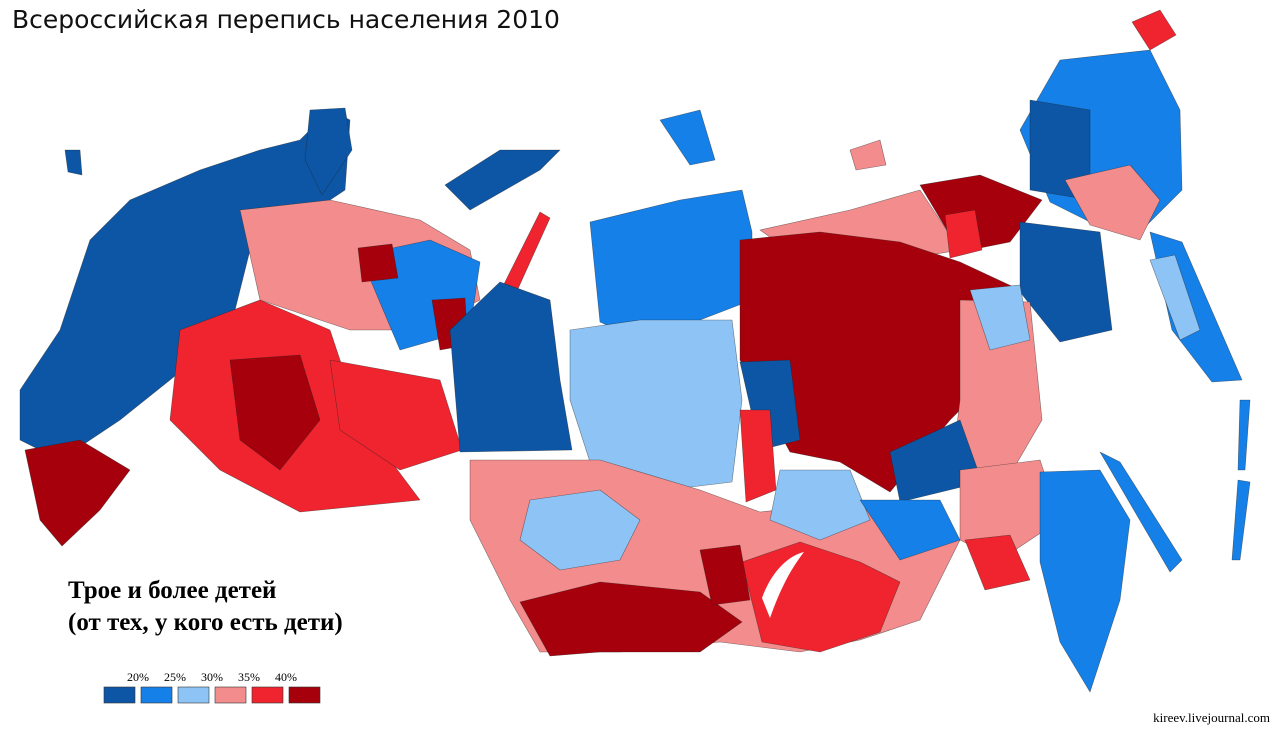  Describe the element at coordinates (286, 19) in the screenshot. I see `title: Всероссийская перепись населения 2010` at that location.